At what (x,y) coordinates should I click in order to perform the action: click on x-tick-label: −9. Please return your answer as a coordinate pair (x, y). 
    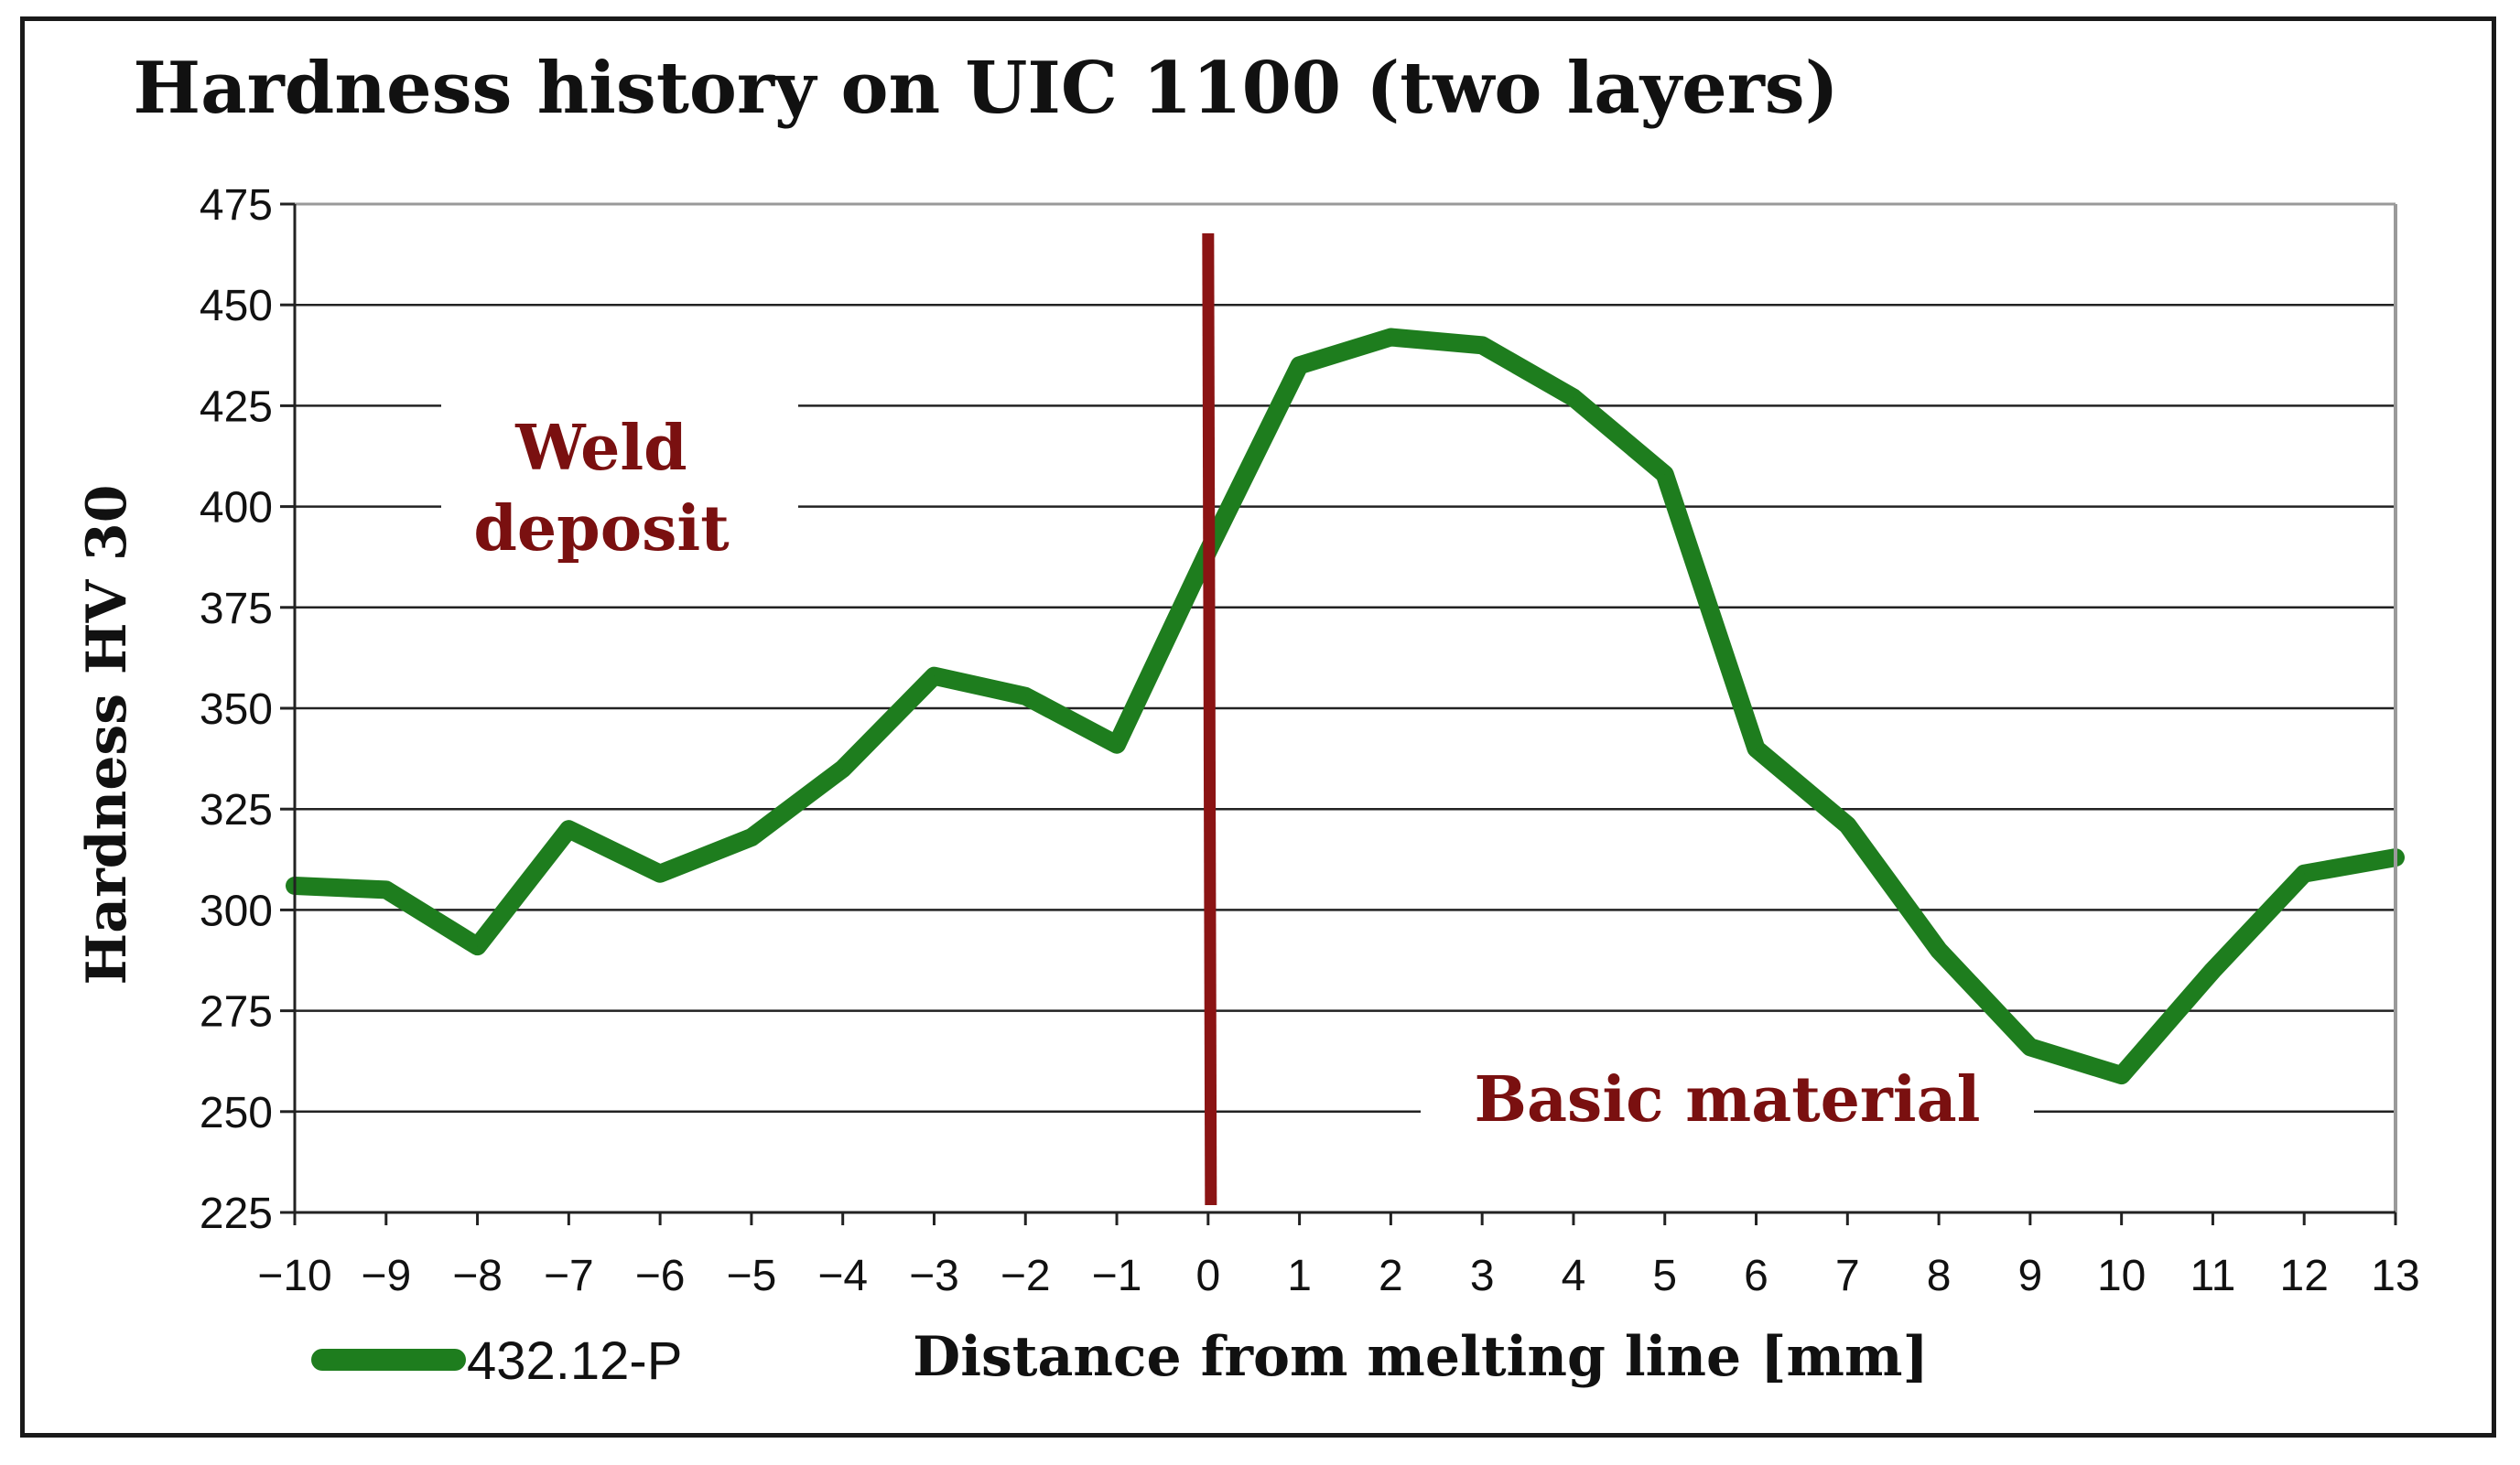
    Looking at the image, I should click on (386, 1276).